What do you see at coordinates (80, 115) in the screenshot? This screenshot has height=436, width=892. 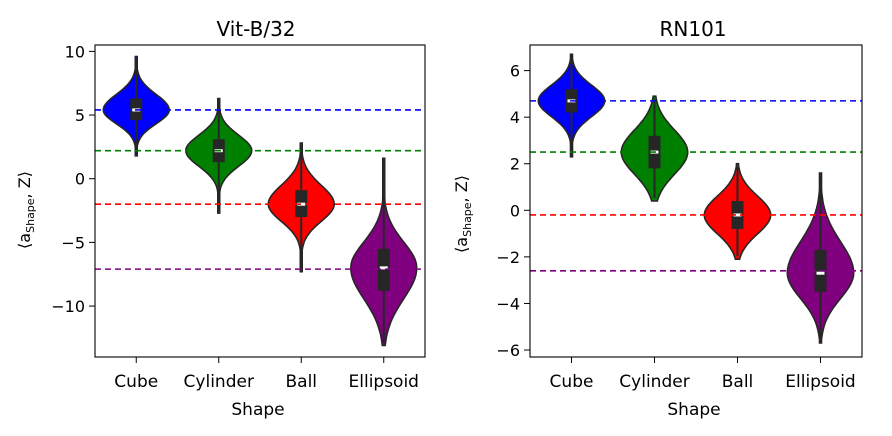 I see `y-tick-label: 5` at bounding box center [80, 115].